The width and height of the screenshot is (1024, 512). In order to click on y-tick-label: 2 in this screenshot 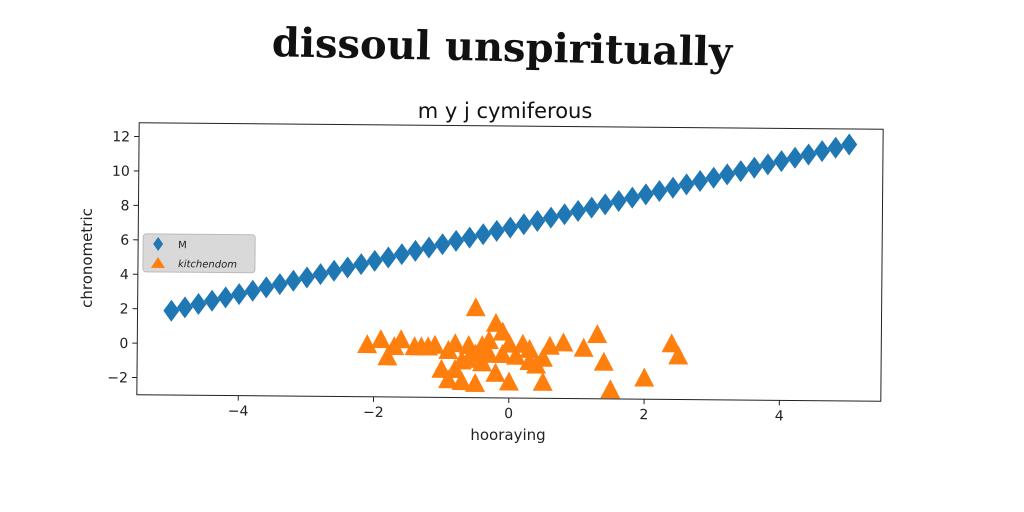, I will do `click(124, 310)`.